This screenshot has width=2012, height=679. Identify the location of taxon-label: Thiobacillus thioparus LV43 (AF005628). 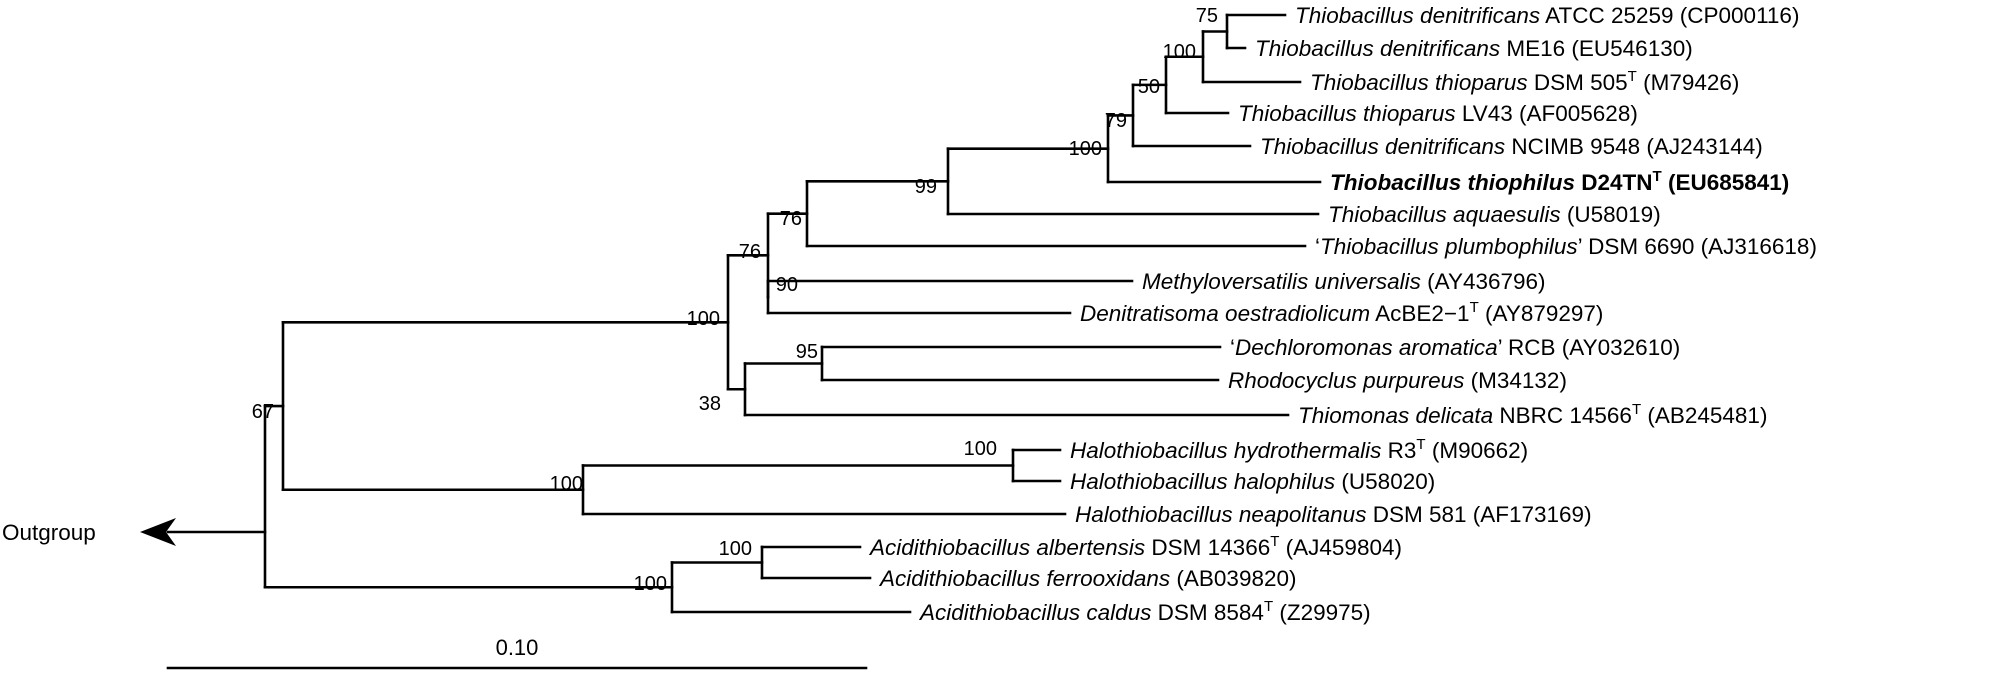
(1438, 113).